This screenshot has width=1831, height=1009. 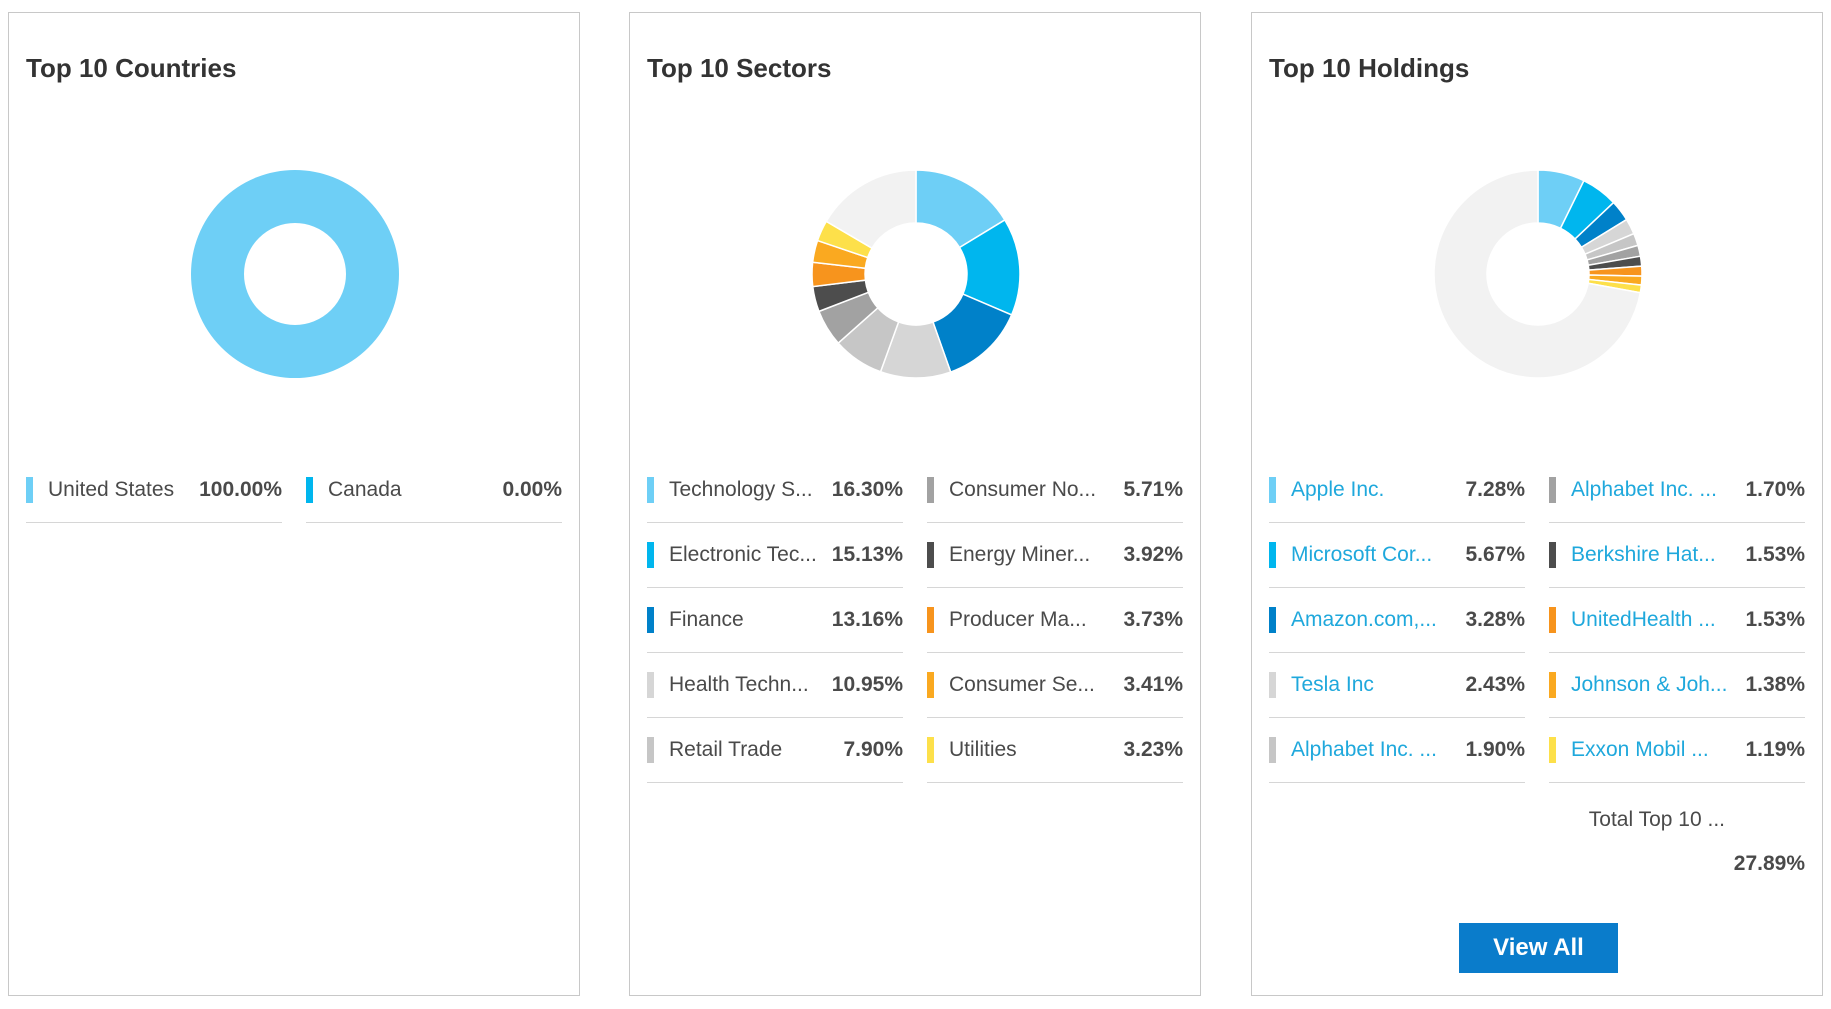 I want to click on legend-value: 3.41%, so click(x=1153, y=684).